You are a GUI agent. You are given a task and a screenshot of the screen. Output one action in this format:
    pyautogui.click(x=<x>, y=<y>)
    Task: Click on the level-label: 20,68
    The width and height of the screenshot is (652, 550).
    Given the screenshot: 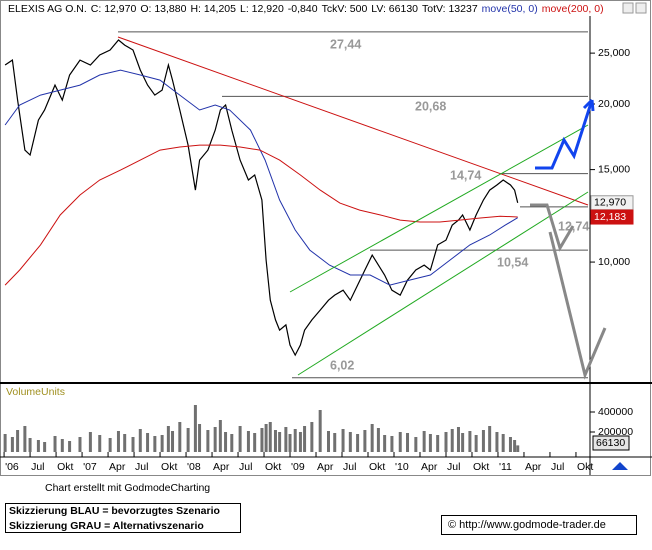 What is the action you would take?
    pyautogui.click(x=430, y=106)
    